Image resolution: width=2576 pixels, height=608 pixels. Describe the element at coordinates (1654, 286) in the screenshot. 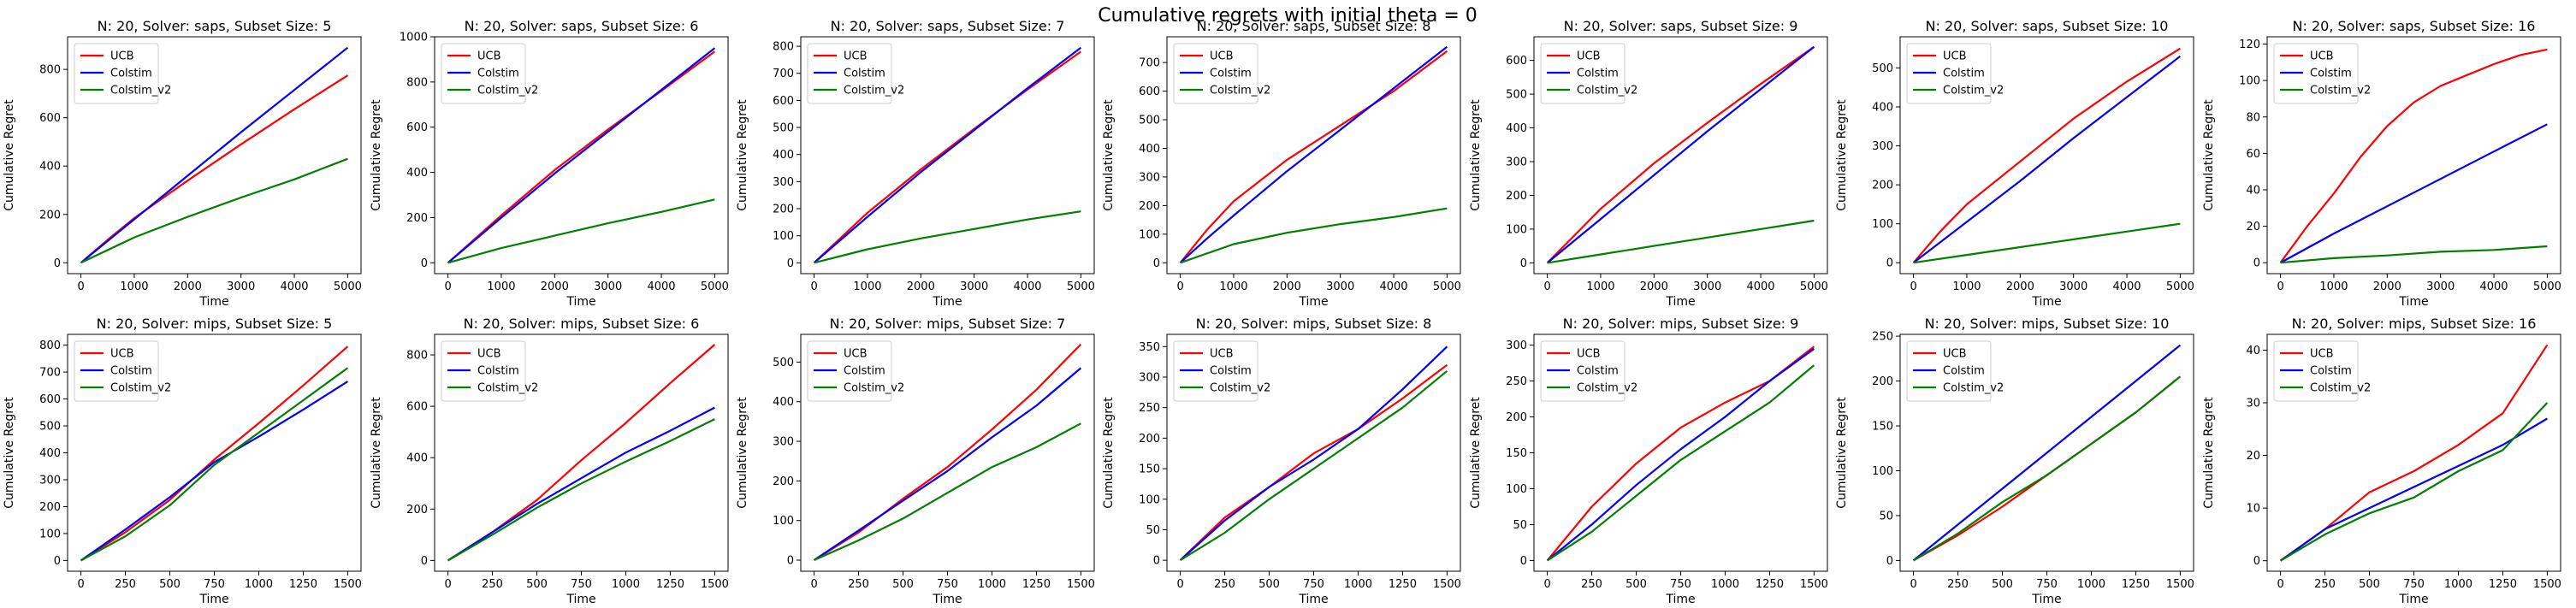

I see `x-tick-label: 2000` at that location.